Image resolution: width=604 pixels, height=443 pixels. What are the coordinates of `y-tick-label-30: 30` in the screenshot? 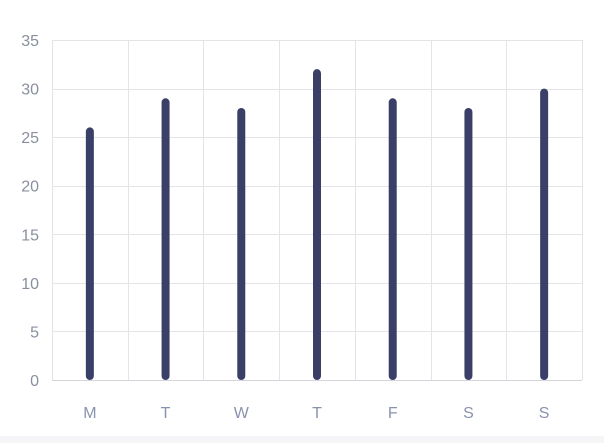 It's located at (30, 90).